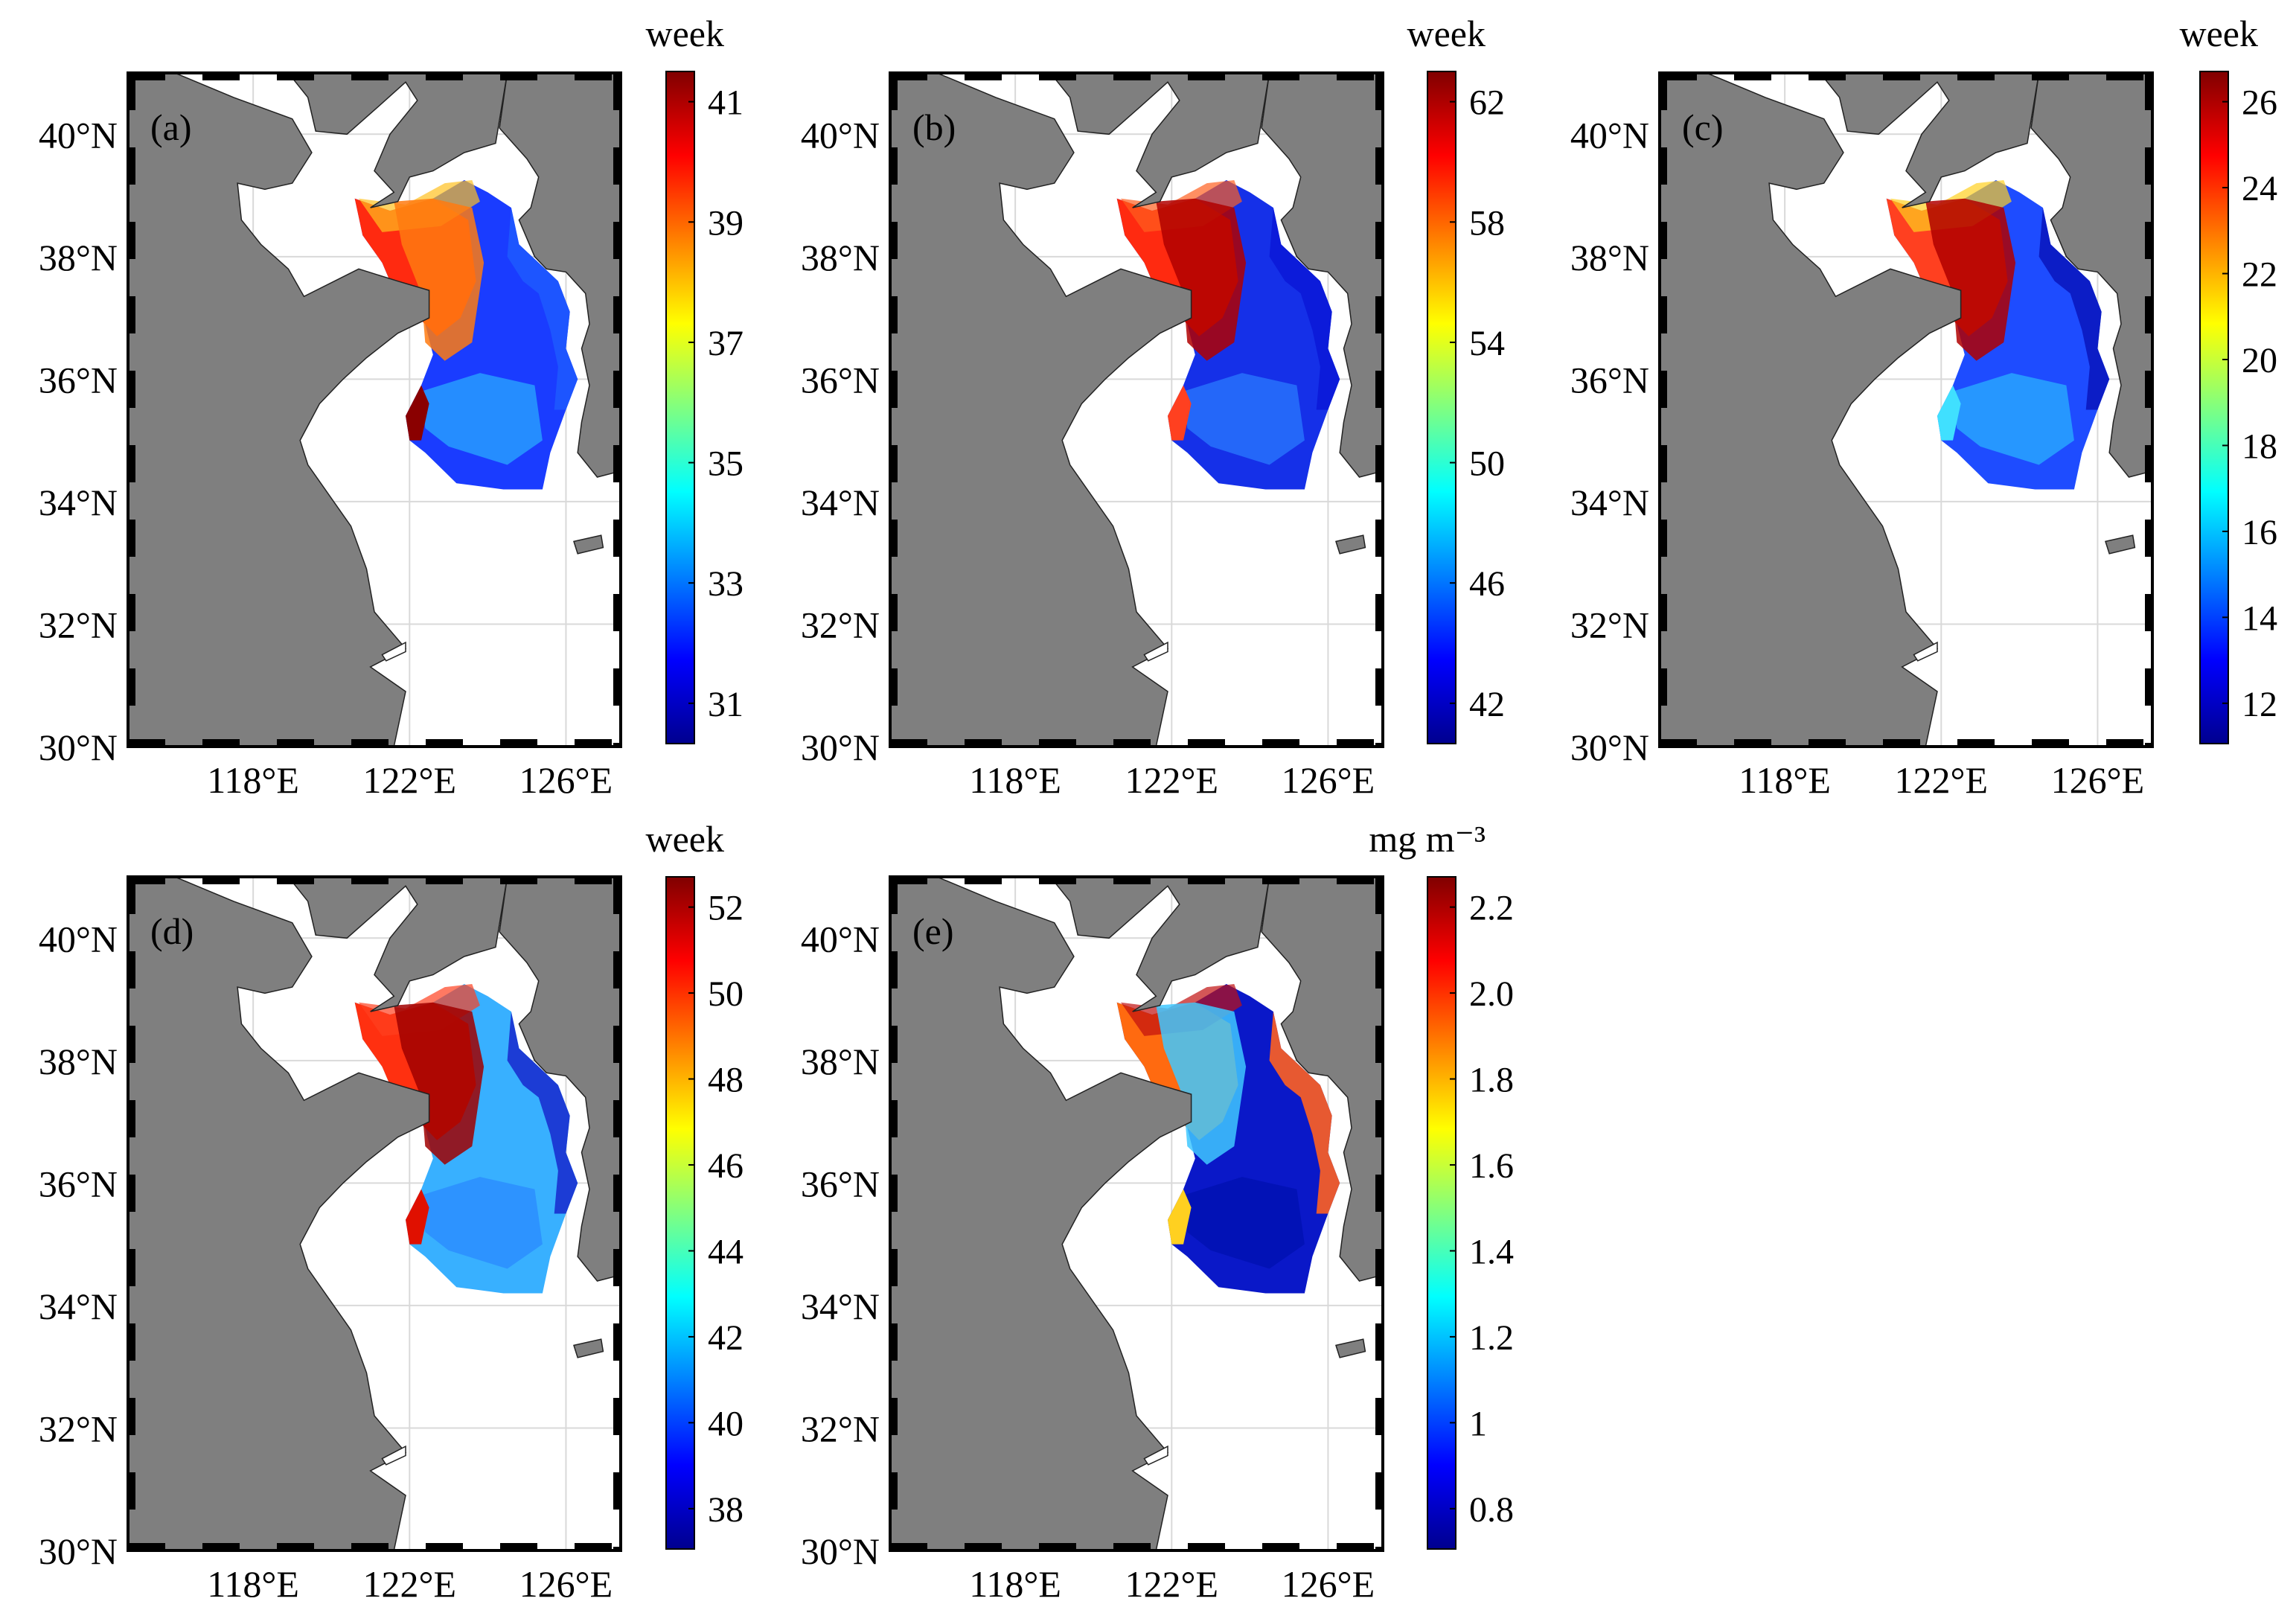  I want to click on panel-label: (c), so click(1703, 127).